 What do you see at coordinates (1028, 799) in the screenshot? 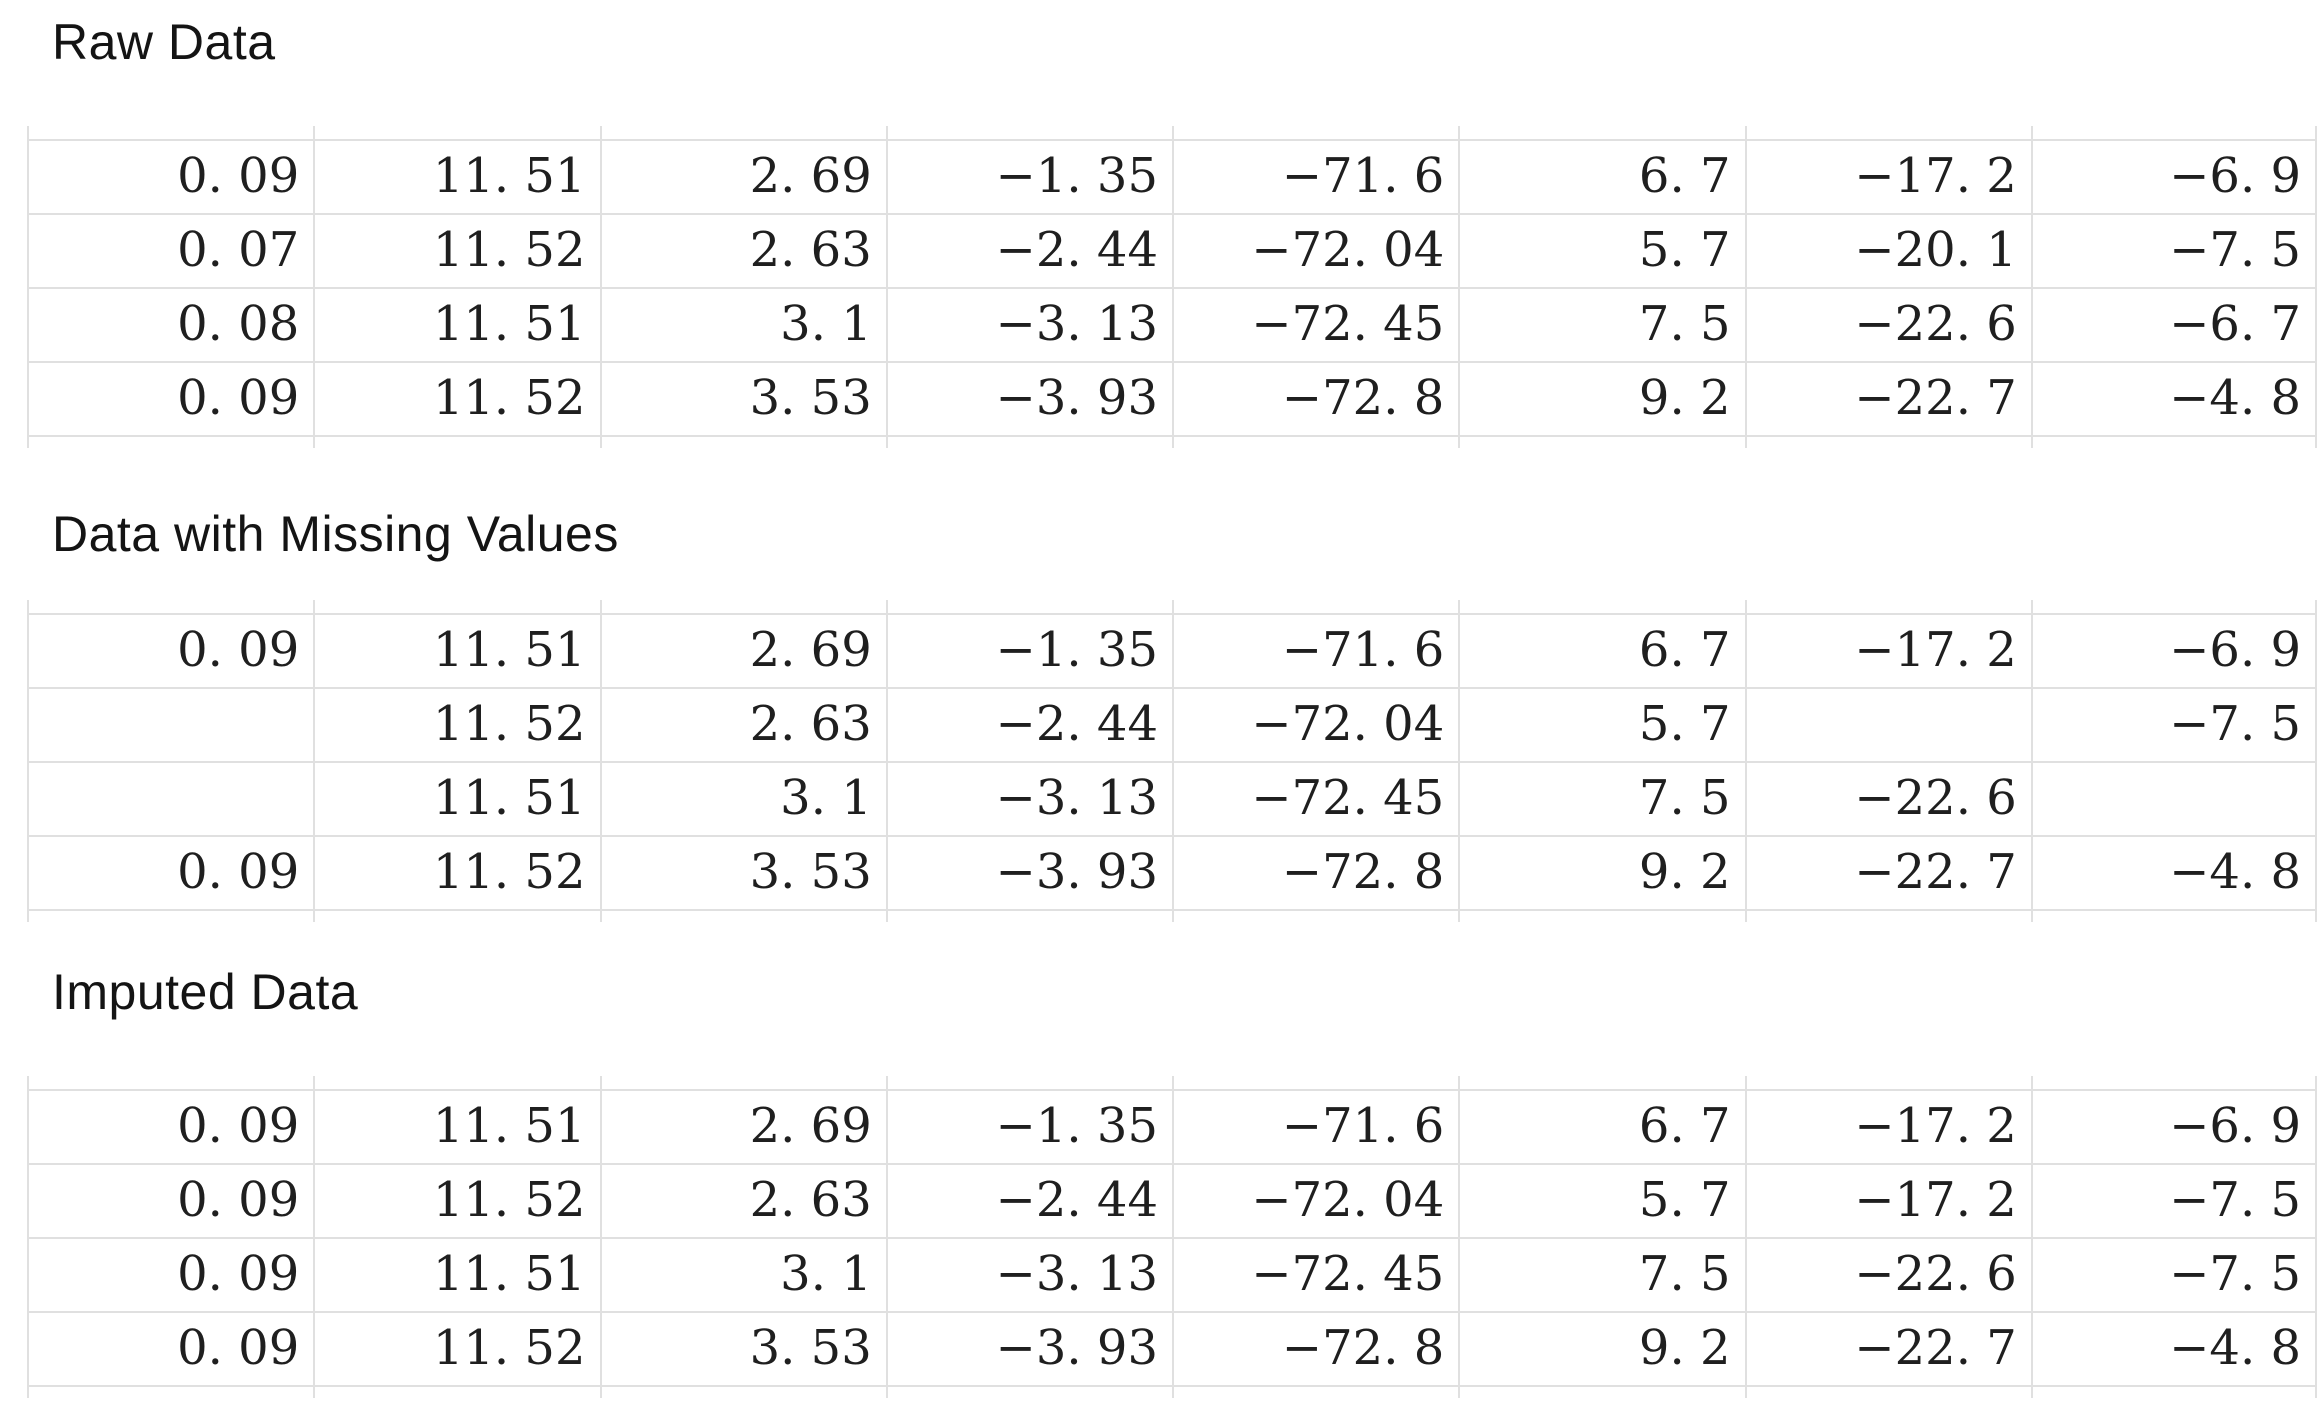
I see `table-cell: −3. 13` at bounding box center [1028, 799].